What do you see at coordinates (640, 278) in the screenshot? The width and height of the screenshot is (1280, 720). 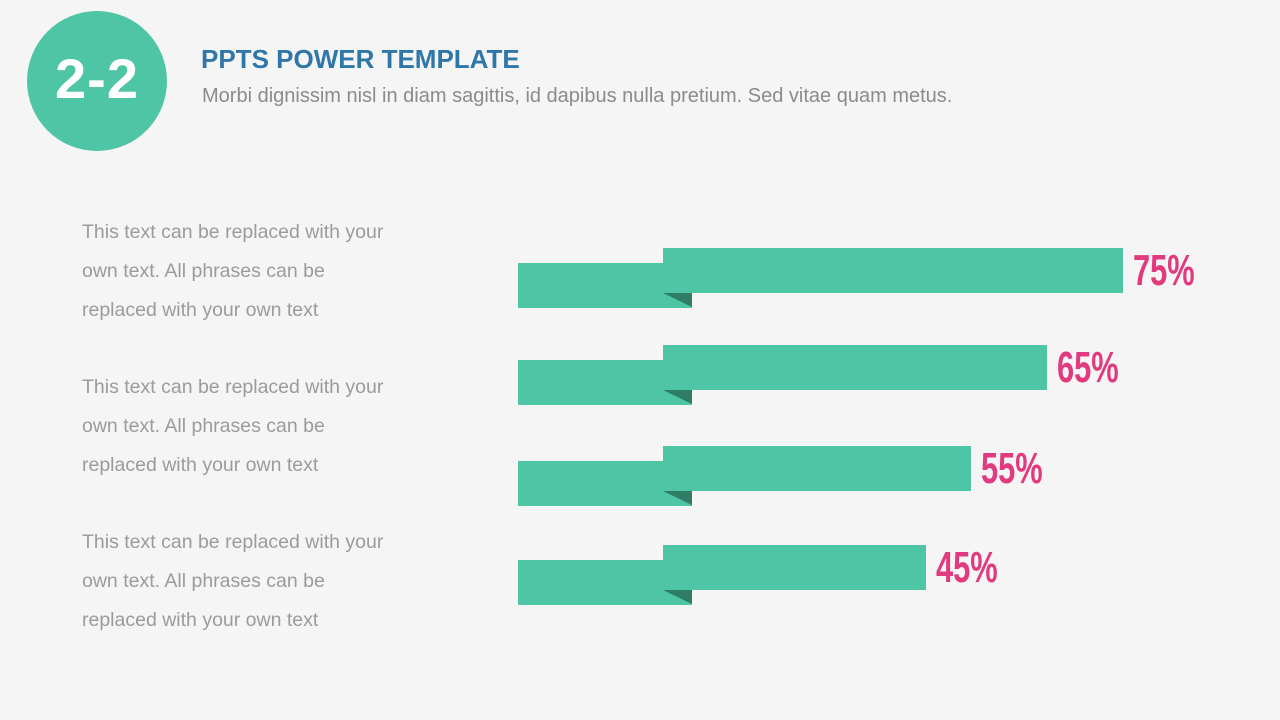 I see `ribbon-bar-row: 75%` at bounding box center [640, 278].